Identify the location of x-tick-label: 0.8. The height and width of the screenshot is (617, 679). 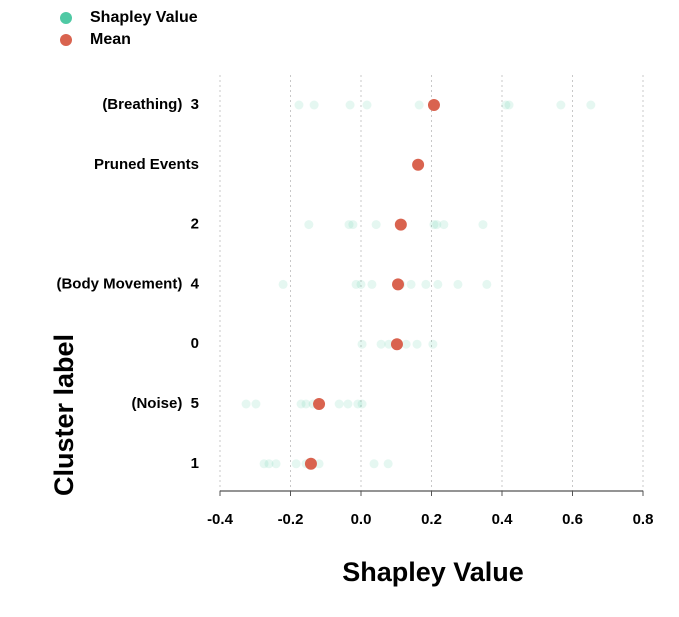
(643, 519).